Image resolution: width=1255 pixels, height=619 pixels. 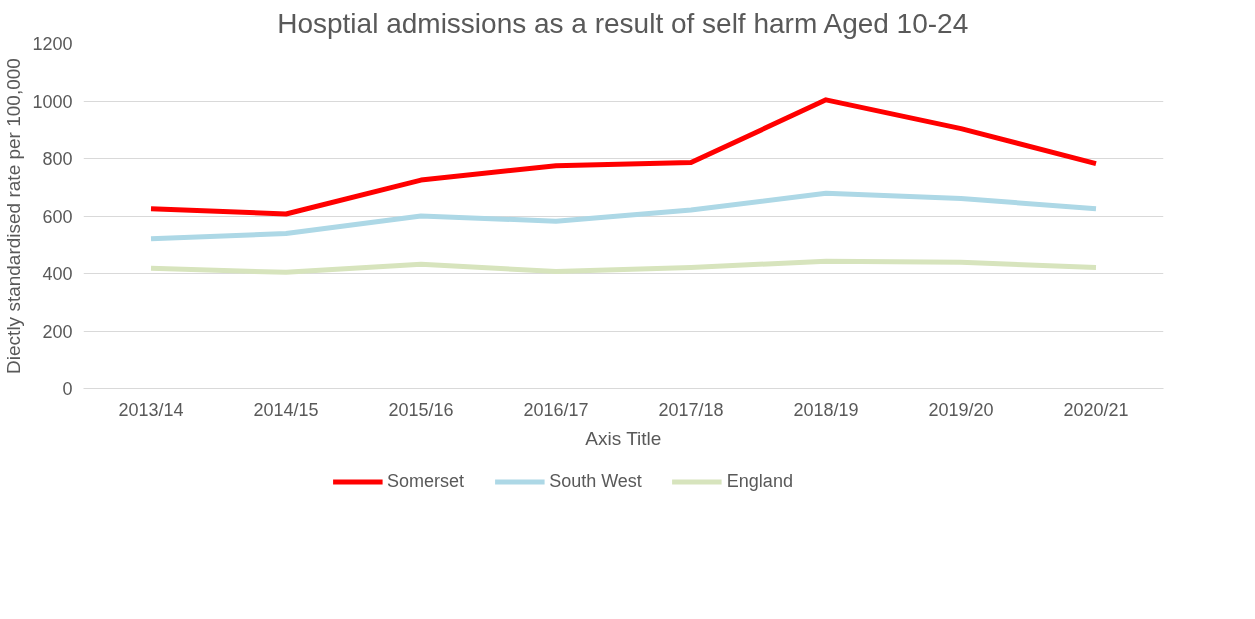 I want to click on x-axis-title: Axis Title, so click(x=623, y=438).